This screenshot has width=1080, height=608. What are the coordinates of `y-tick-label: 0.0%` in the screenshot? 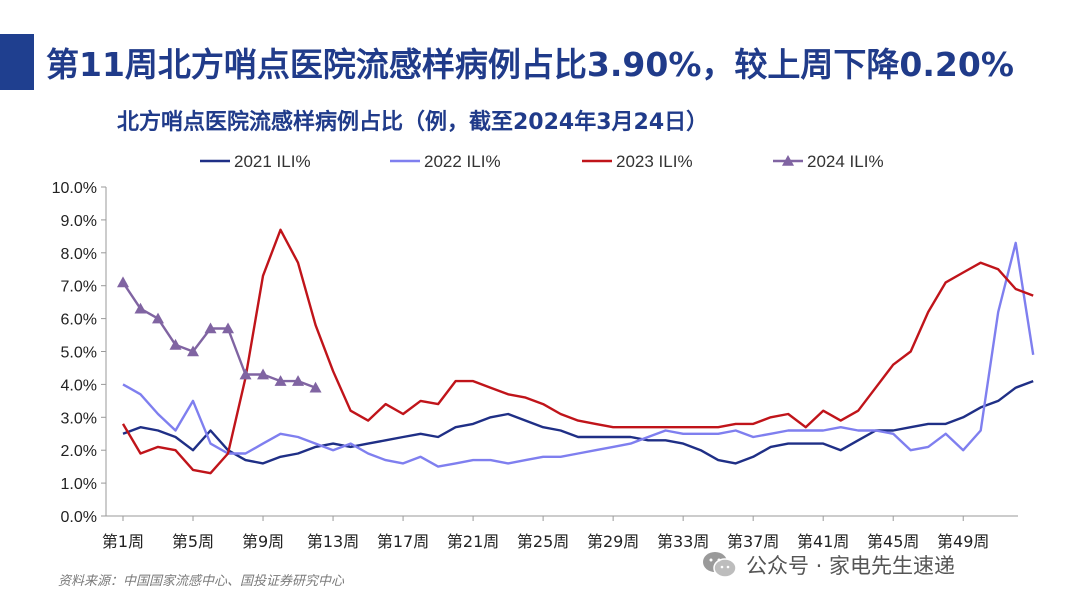 It's located at (79, 517).